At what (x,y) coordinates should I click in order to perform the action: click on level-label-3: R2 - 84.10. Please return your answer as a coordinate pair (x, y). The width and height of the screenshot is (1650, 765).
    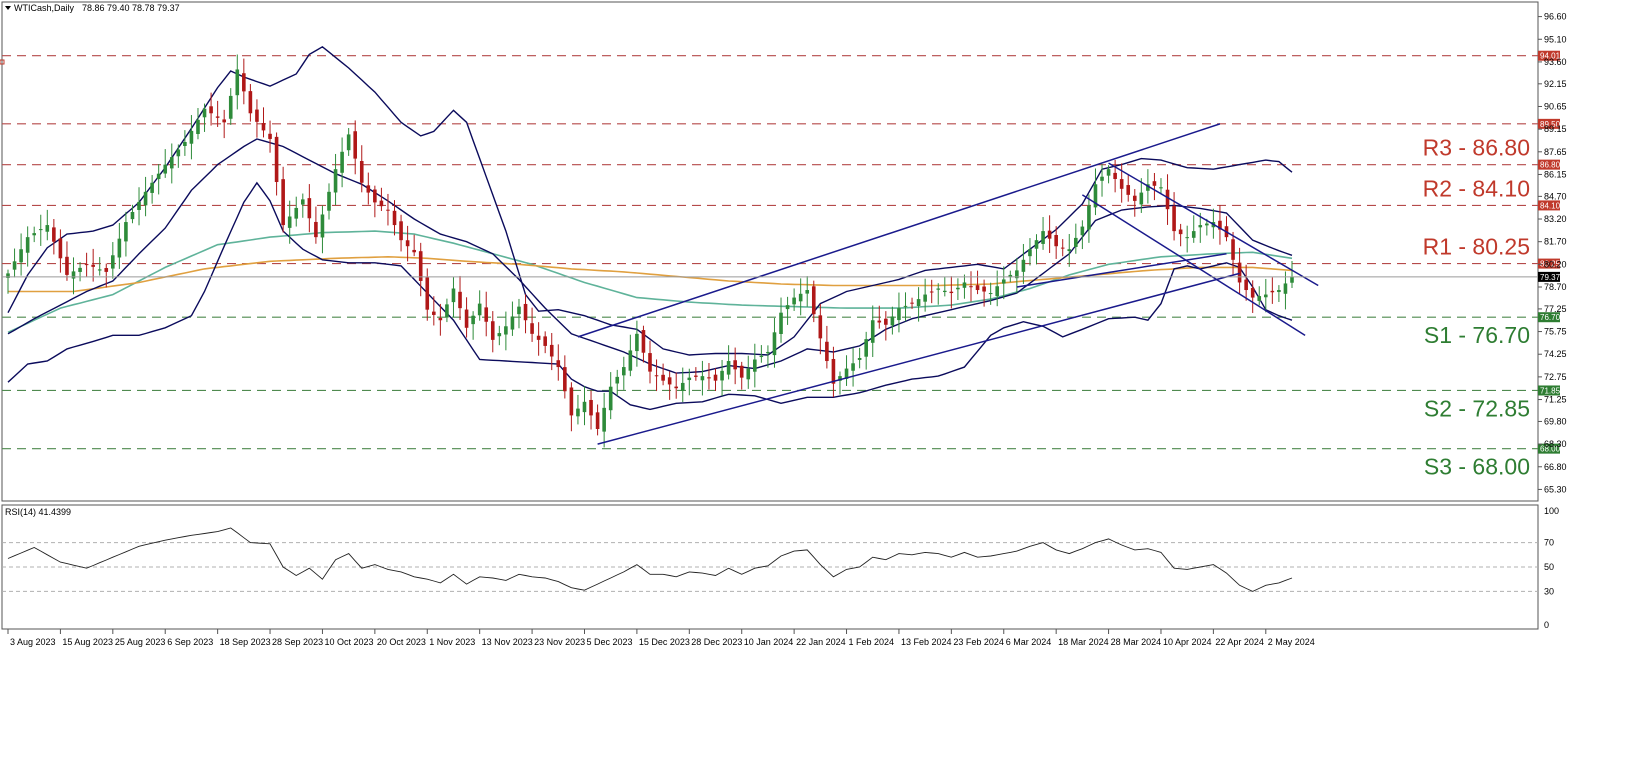
    Looking at the image, I should click on (1476, 188).